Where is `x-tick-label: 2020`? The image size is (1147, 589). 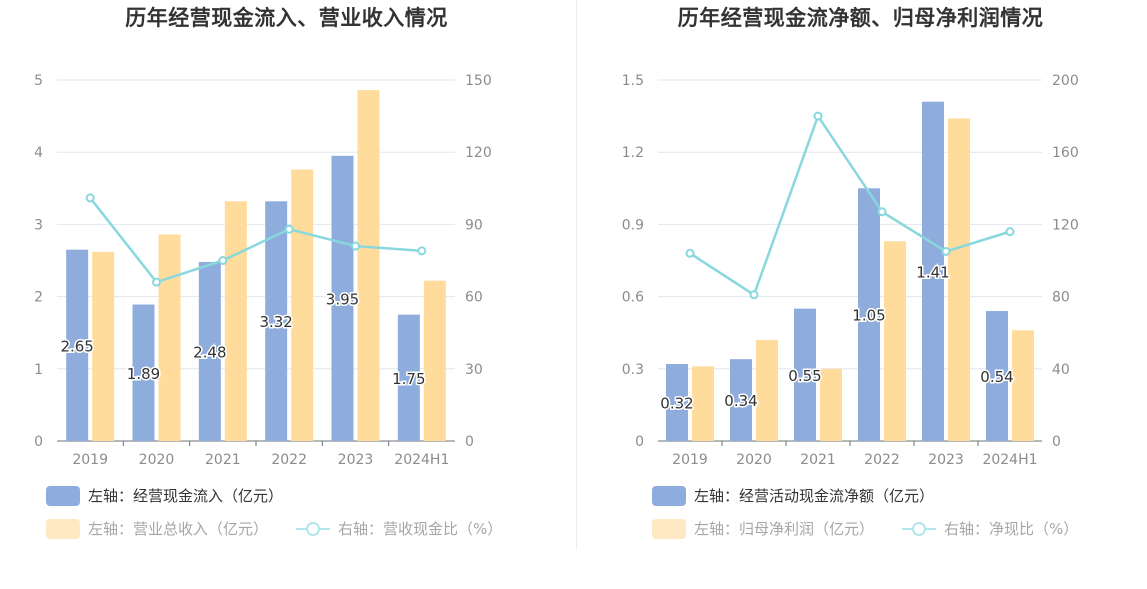
x-tick-label: 2020 is located at coordinates (157, 460).